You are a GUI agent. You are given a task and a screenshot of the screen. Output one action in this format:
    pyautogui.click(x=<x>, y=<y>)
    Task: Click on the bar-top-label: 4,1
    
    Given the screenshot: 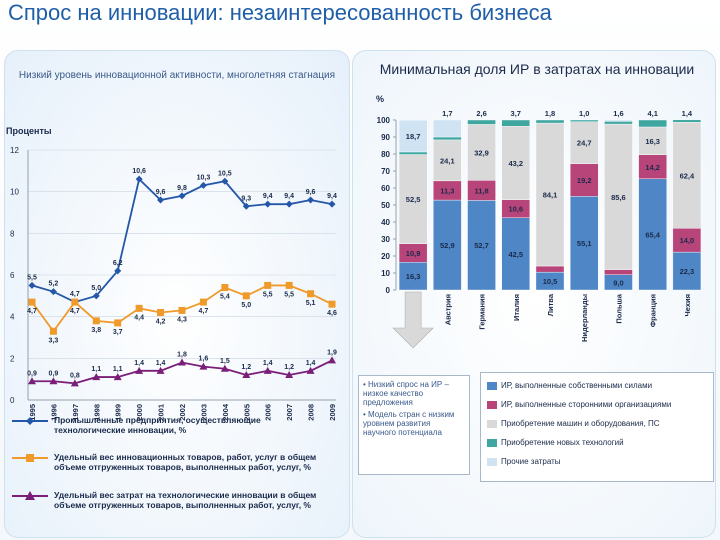 What is the action you would take?
    pyautogui.click(x=652, y=113)
    